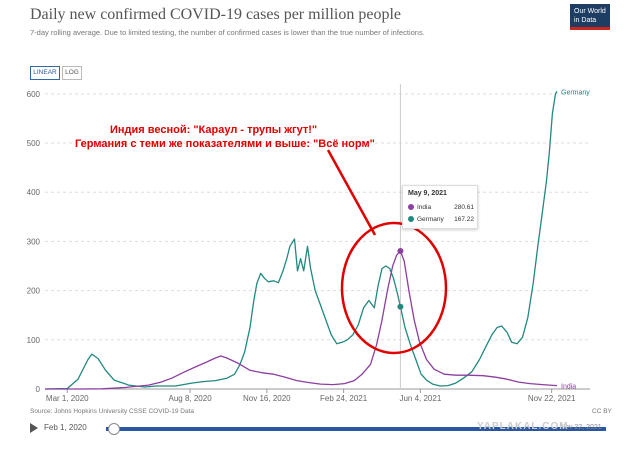  I want to click on y-axis: 0 100 200 300 400 500 600, so click(34, 242).